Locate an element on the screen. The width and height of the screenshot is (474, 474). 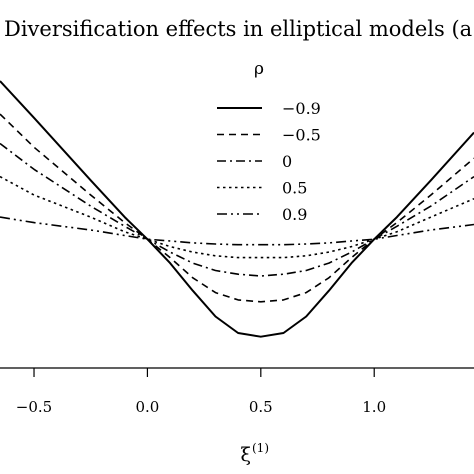
legend-label-4: 0.5 is located at coordinates (294, 188).